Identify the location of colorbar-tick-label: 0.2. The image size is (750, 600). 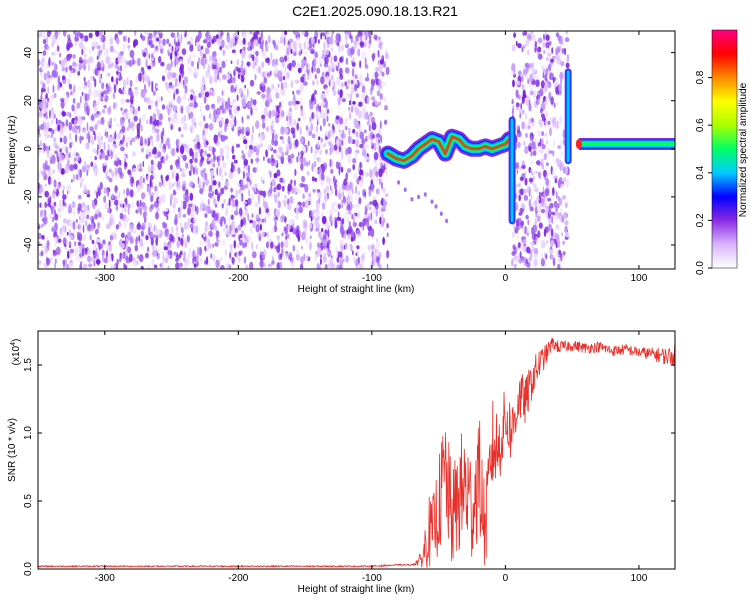
(700, 220).